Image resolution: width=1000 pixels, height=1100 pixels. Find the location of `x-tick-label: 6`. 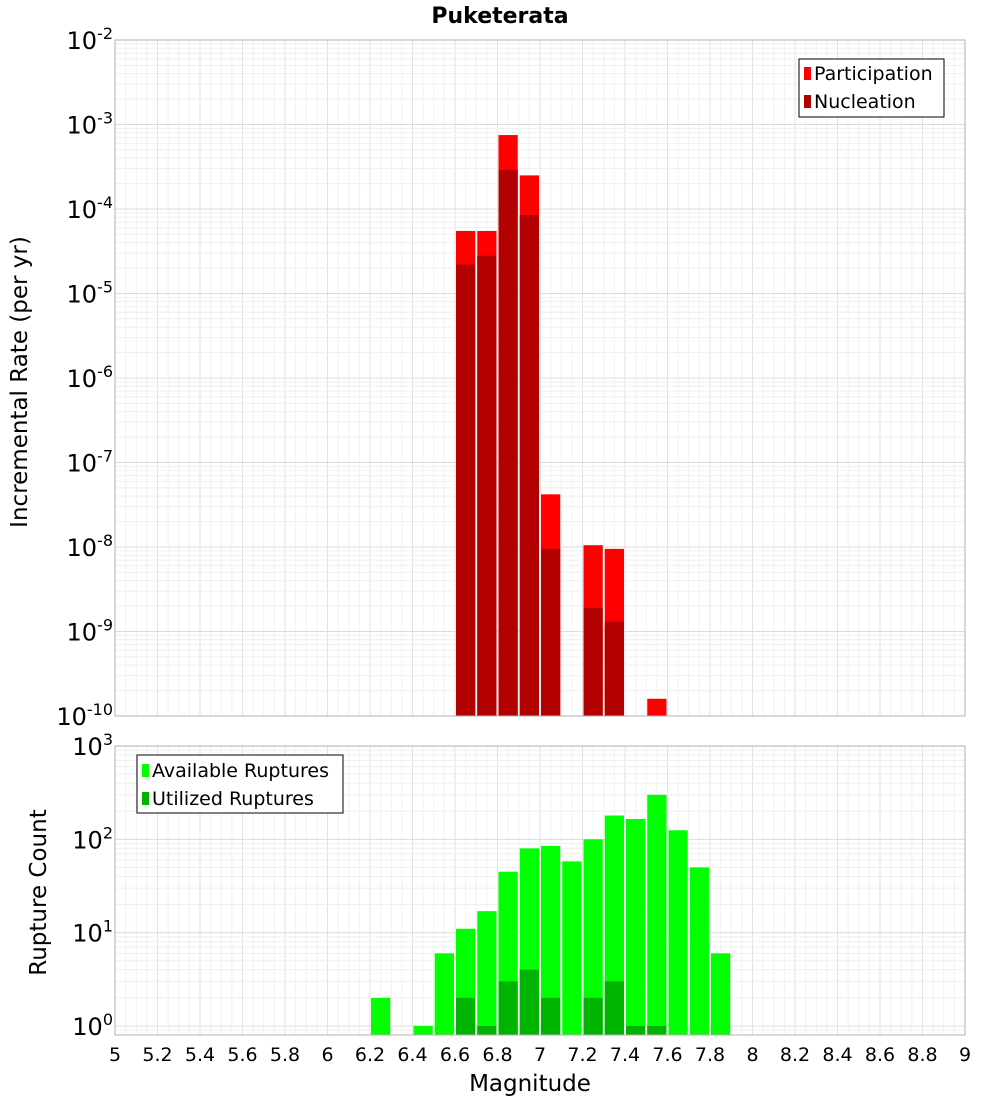

x-tick-label: 6 is located at coordinates (327, 1055).